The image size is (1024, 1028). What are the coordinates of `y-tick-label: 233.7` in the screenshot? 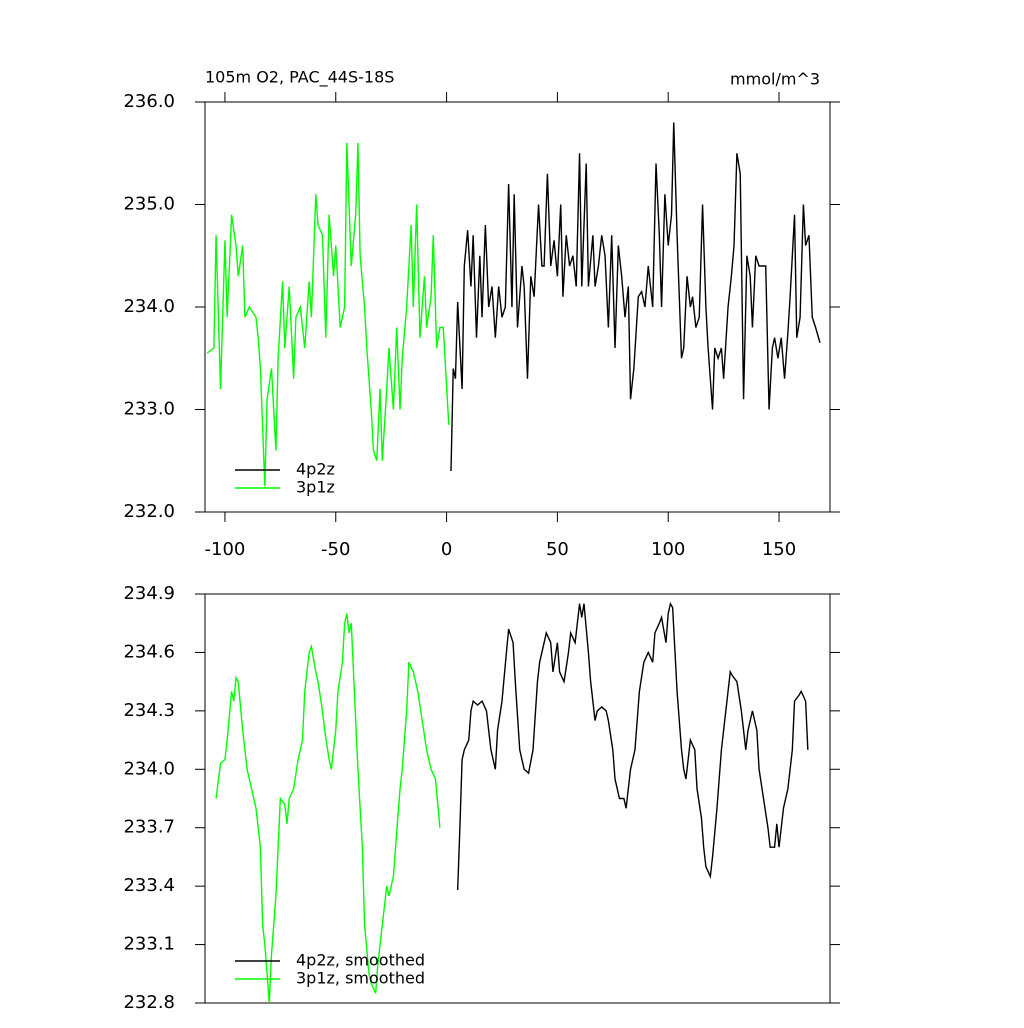 It's located at (149, 827).